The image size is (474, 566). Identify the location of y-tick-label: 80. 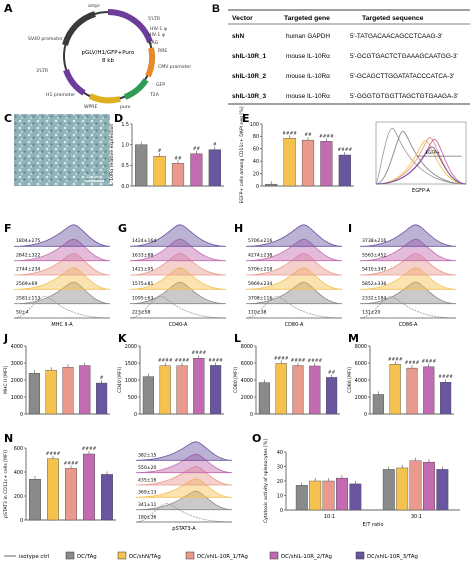
(256, 137).